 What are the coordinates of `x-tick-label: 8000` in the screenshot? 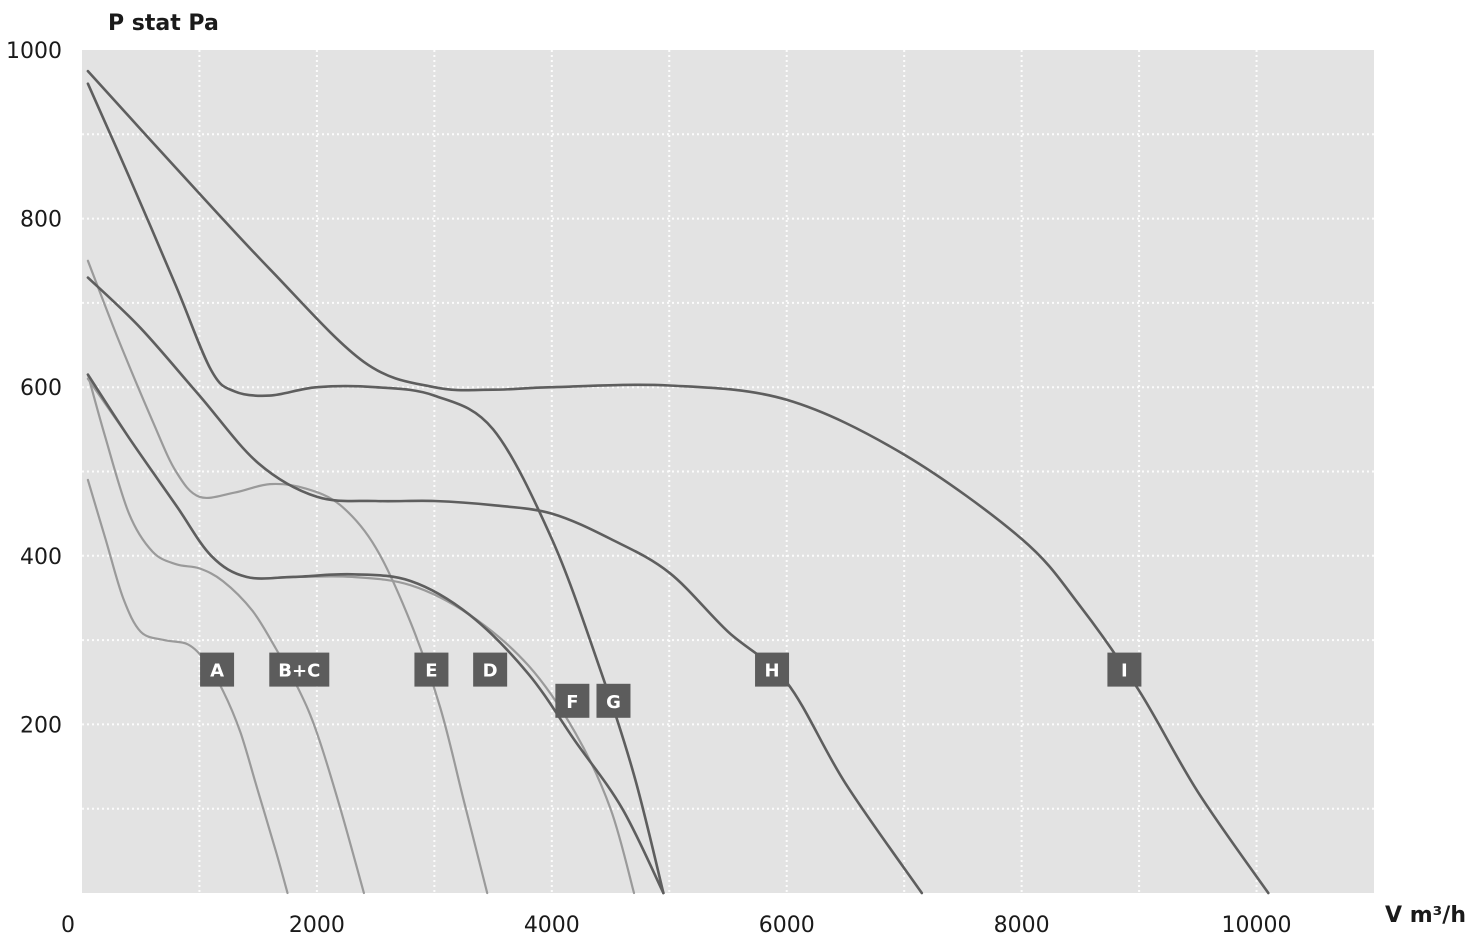 It's located at (1022, 925).